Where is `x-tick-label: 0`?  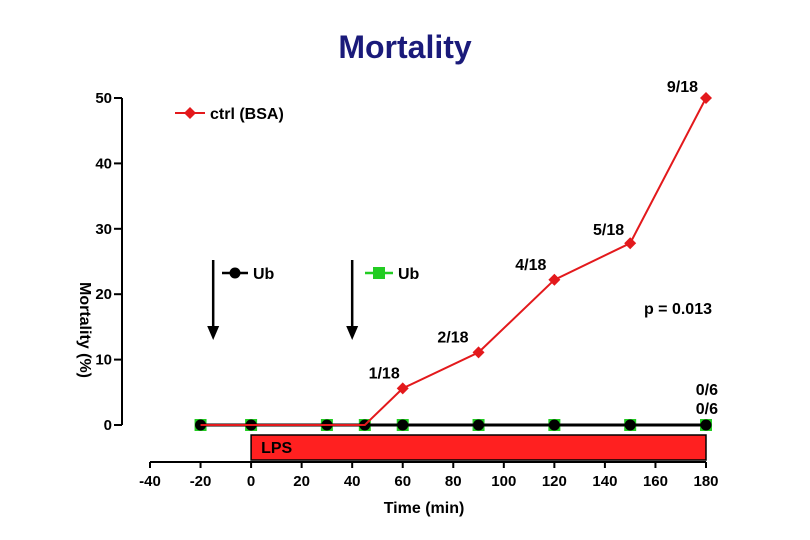 x-tick-label: 0 is located at coordinates (251, 481).